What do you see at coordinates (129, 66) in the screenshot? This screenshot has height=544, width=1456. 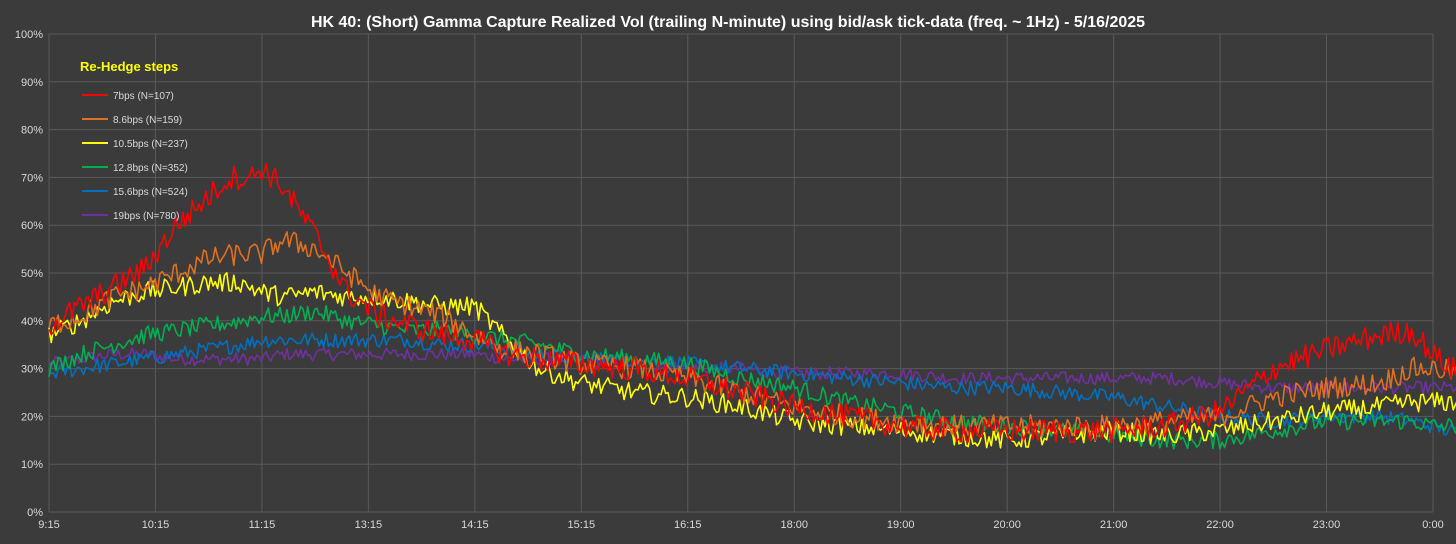 I see `legend-title: Re-Hedge steps` at bounding box center [129, 66].